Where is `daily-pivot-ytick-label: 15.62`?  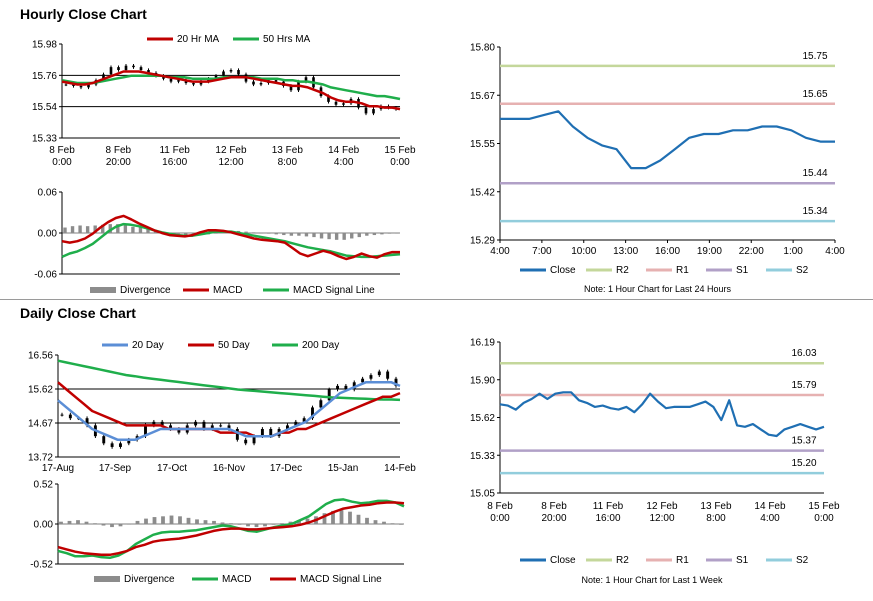
daily-pivot-ytick-label: 15.62 is located at coordinates (482, 418).